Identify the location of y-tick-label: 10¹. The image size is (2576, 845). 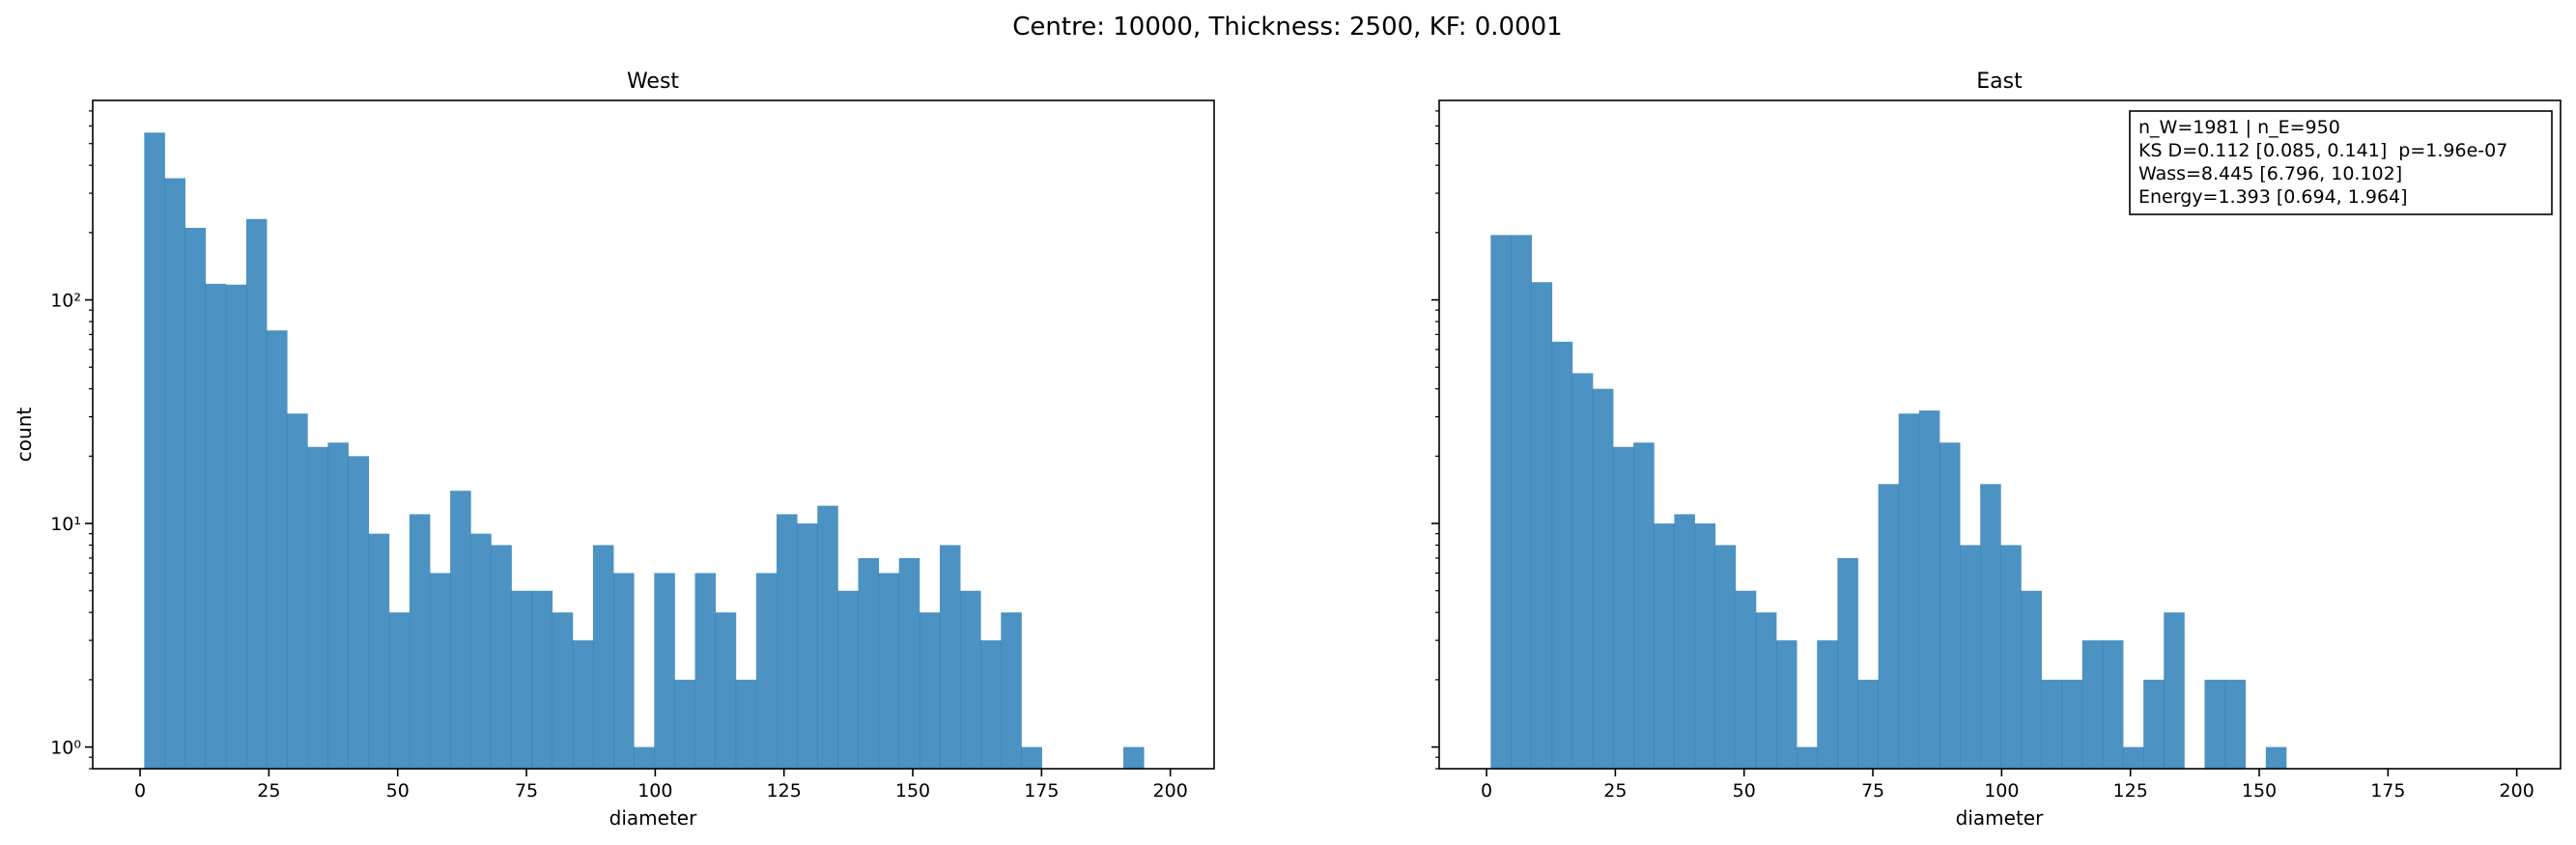
(65, 524).